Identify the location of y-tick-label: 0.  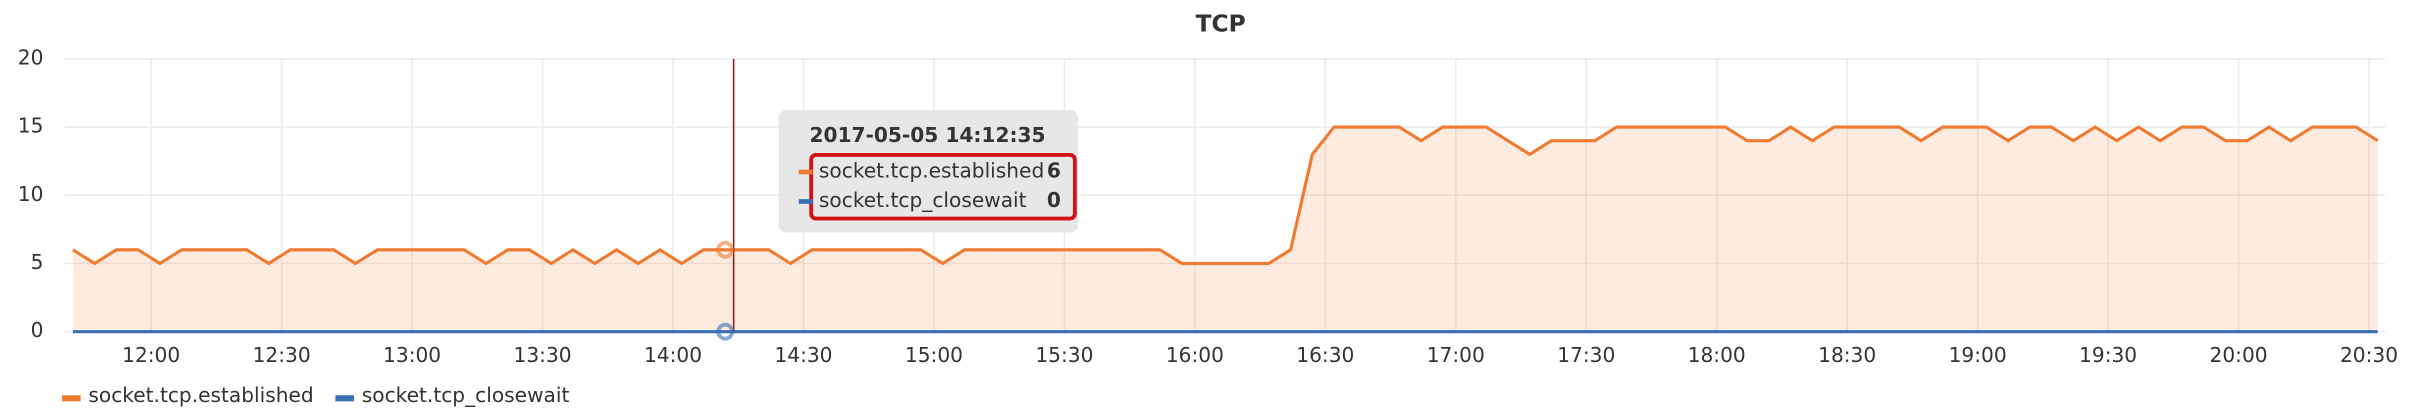
(37, 330).